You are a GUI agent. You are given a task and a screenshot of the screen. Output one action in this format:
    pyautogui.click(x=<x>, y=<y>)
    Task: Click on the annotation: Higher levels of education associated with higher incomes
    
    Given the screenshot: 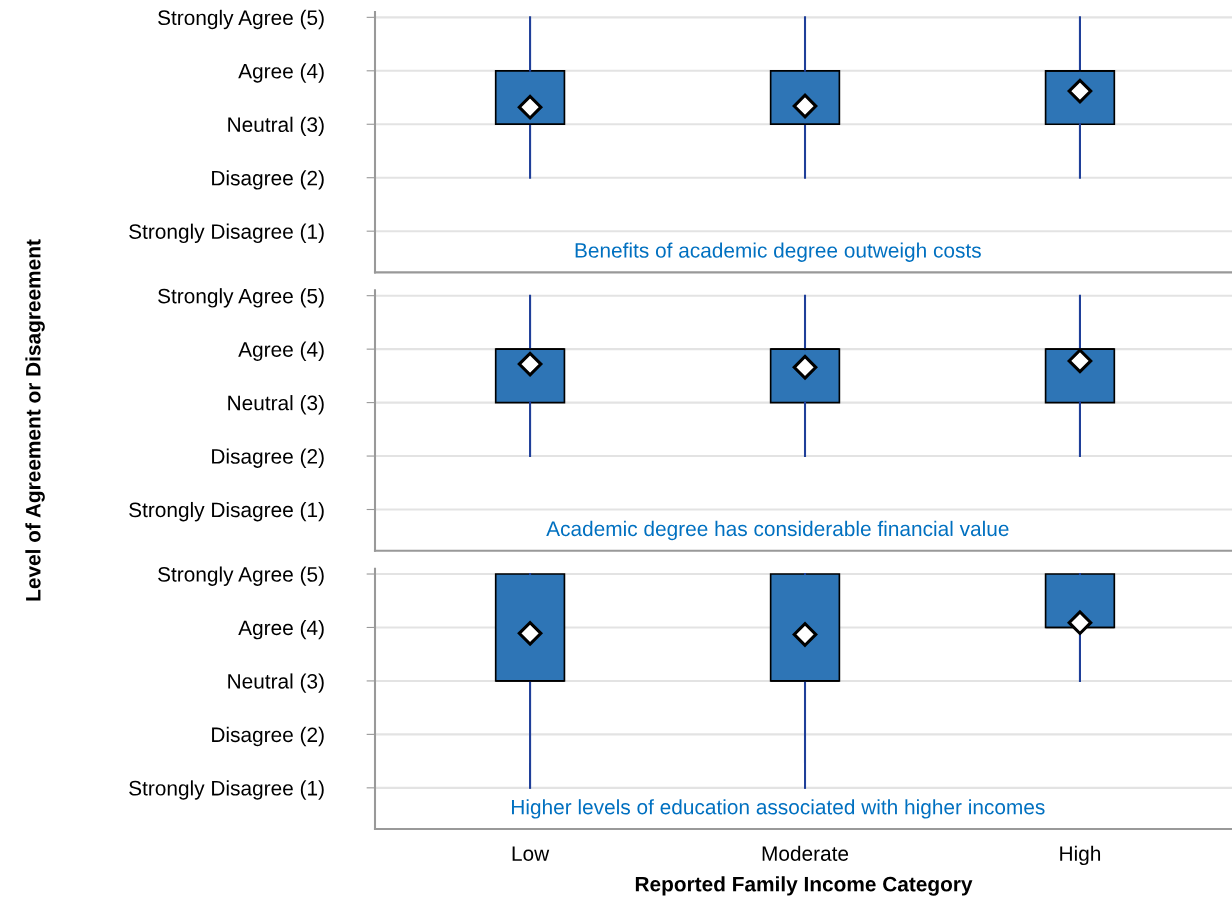 What is the action you would take?
    pyautogui.click(x=778, y=809)
    